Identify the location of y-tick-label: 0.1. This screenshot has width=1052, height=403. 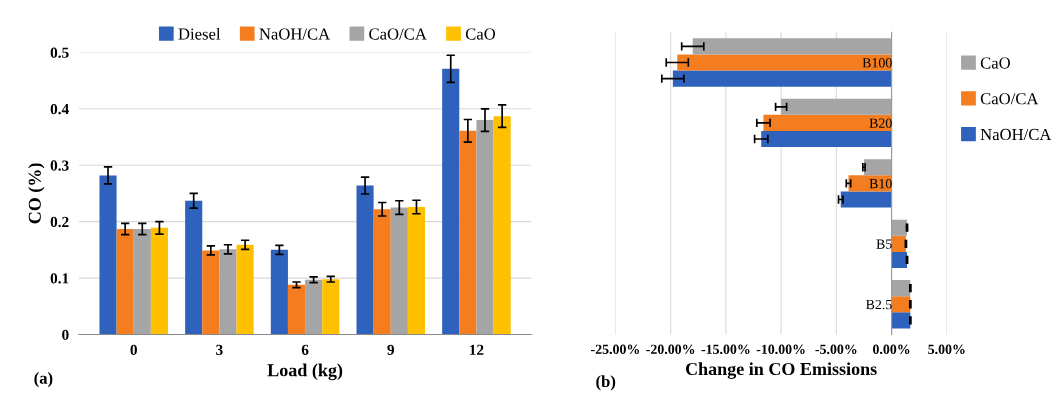
(59, 278).